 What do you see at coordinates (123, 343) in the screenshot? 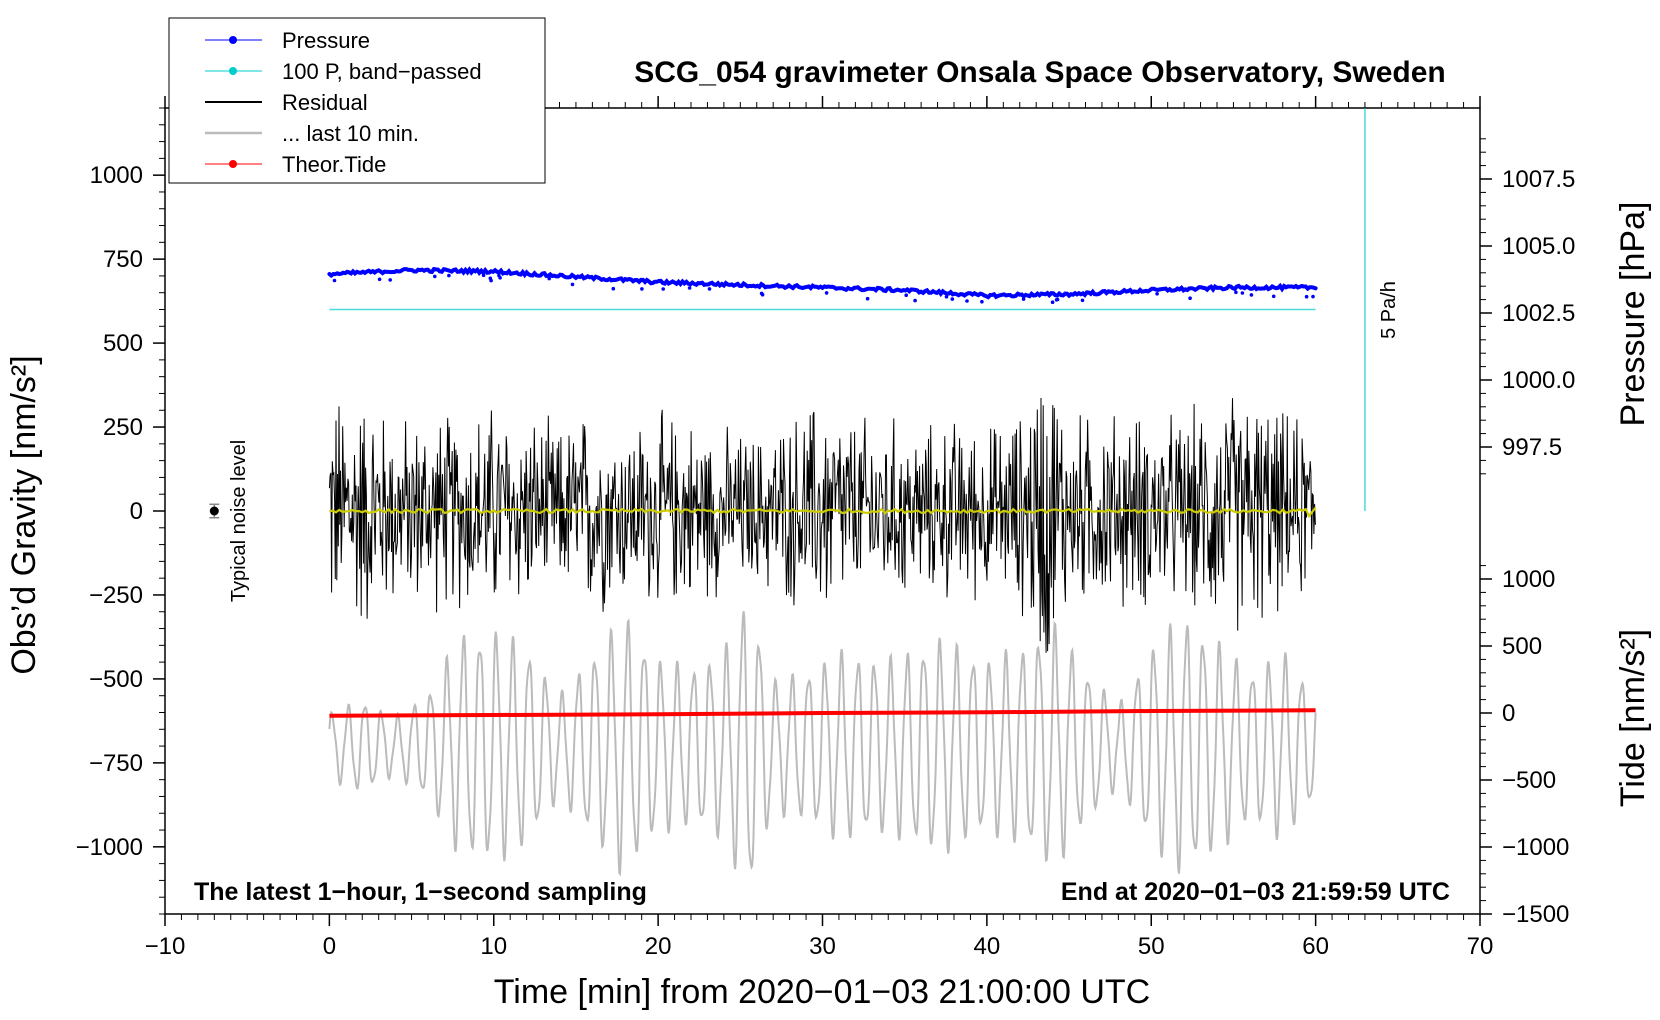
I see `y-tick-label: 500` at bounding box center [123, 343].